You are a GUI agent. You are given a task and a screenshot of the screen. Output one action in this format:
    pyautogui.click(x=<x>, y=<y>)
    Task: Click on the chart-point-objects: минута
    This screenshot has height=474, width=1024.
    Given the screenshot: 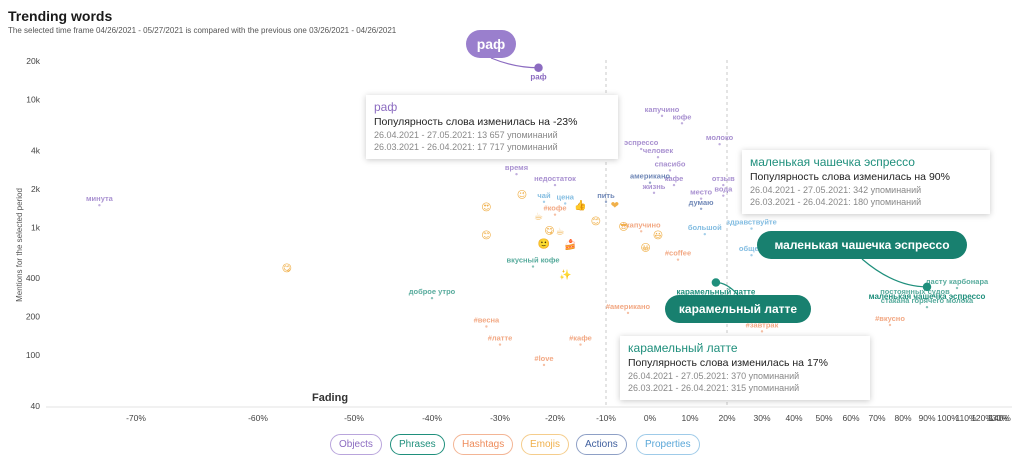 What is the action you would take?
    pyautogui.click(x=100, y=200)
    